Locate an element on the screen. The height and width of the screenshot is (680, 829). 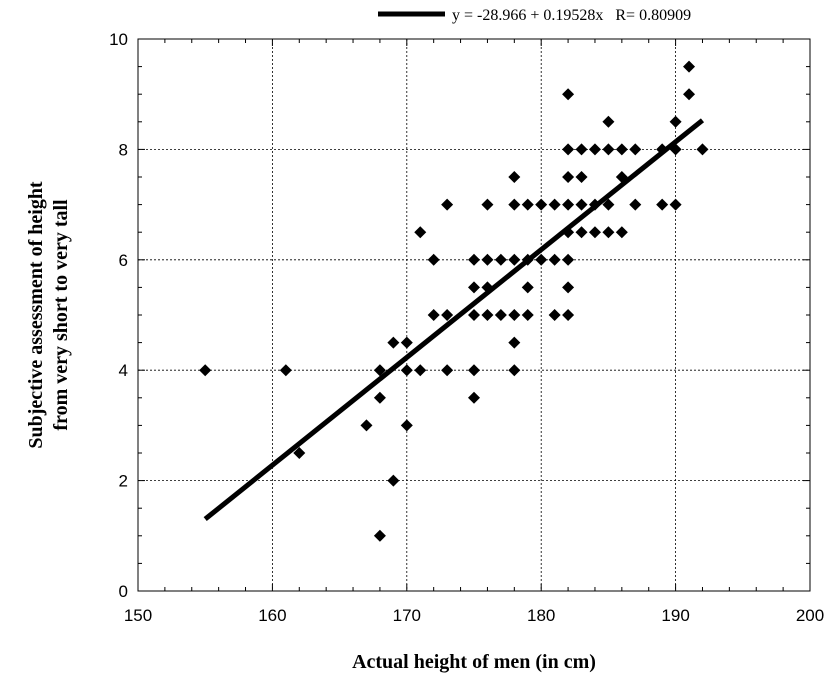
y-axis-title-line-1: Subjective assessment of height is located at coordinates (36, 315).